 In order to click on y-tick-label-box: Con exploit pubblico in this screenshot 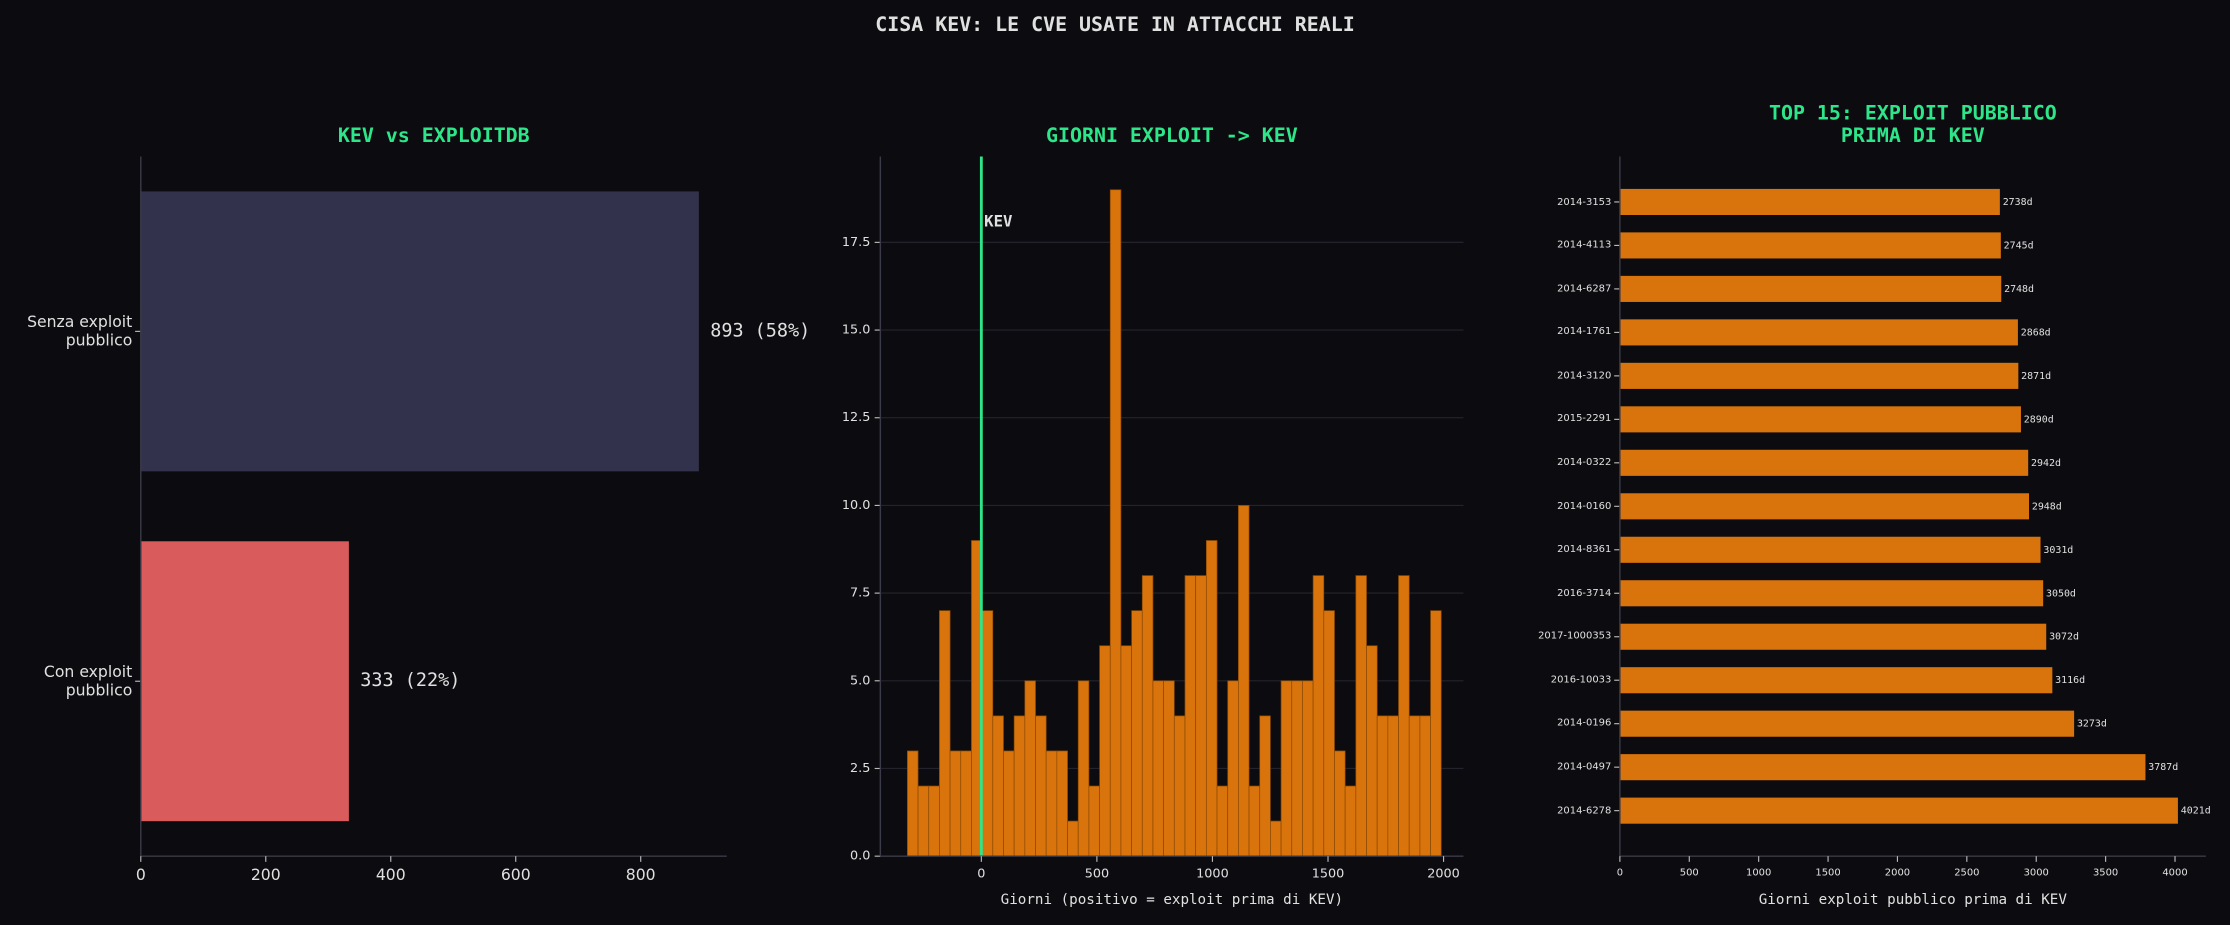, I will do `click(88, 681)`.